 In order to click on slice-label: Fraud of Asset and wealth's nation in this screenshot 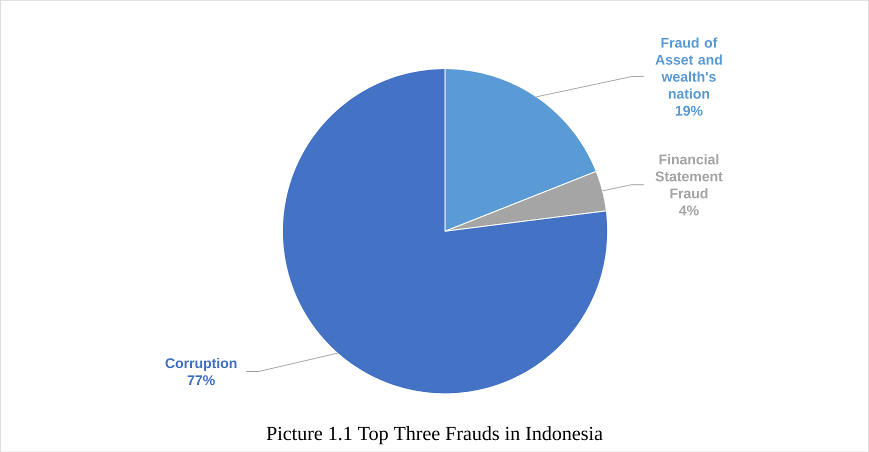, I will do `click(688, 68)`.